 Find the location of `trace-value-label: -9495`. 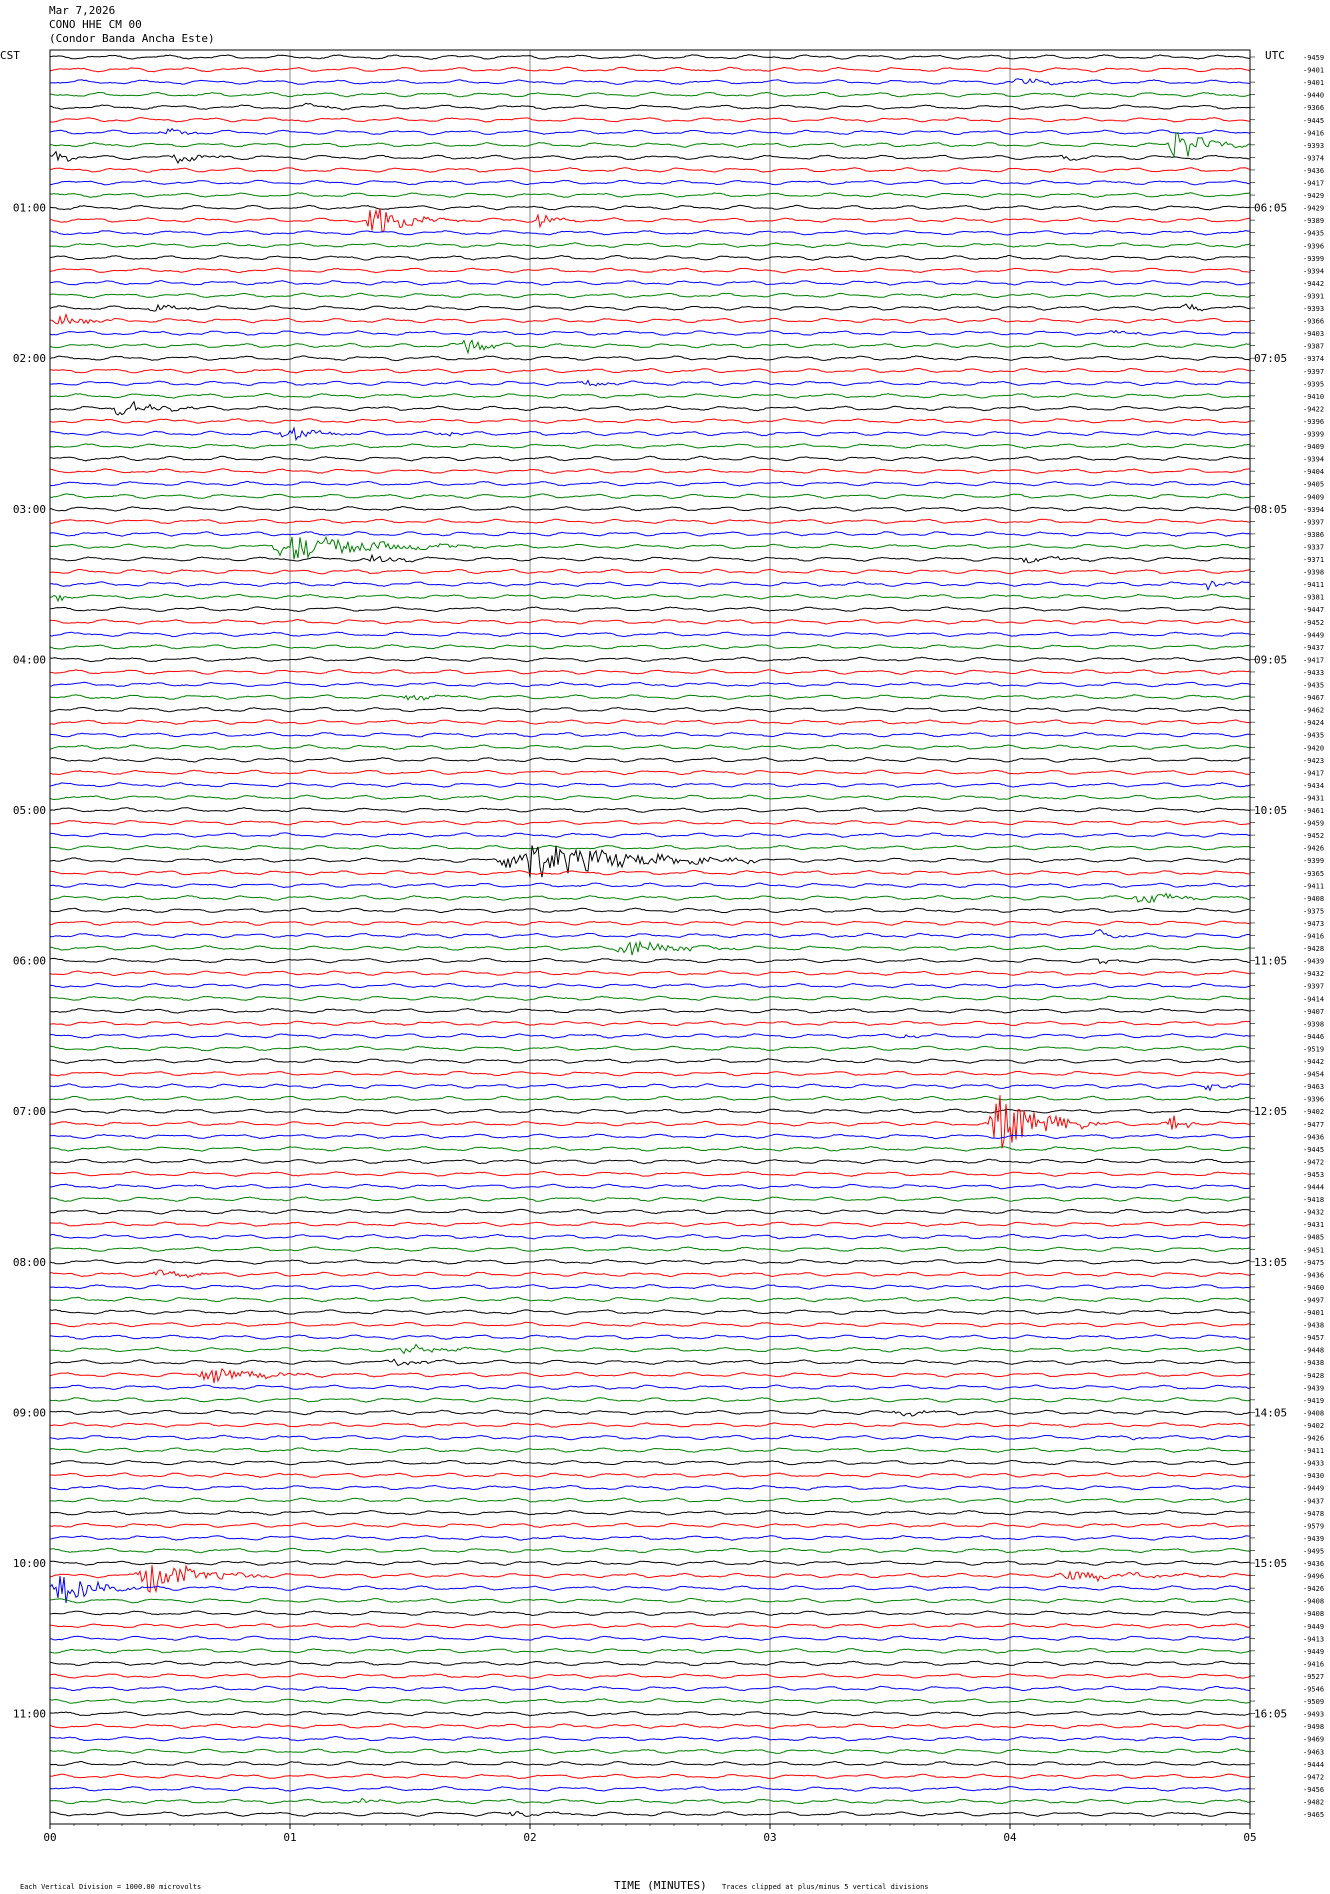

trace-value-label: -9495 is located at coordinates (1313, 1551).